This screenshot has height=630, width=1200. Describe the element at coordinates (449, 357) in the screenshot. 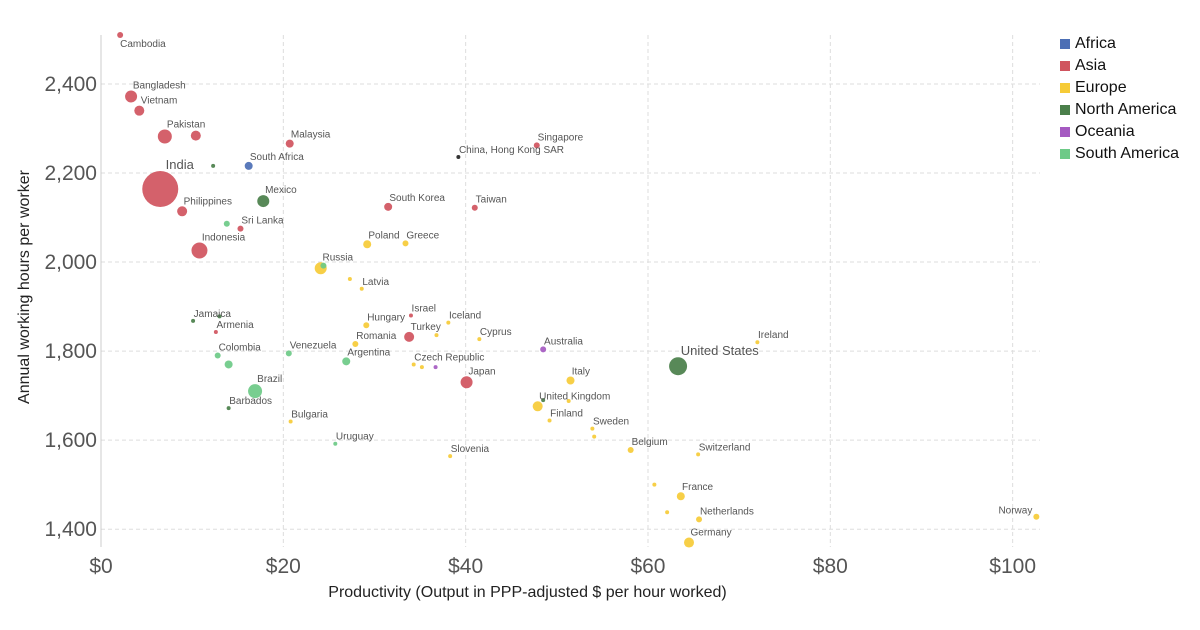

I see `point-label: Czech Republic` at that location.